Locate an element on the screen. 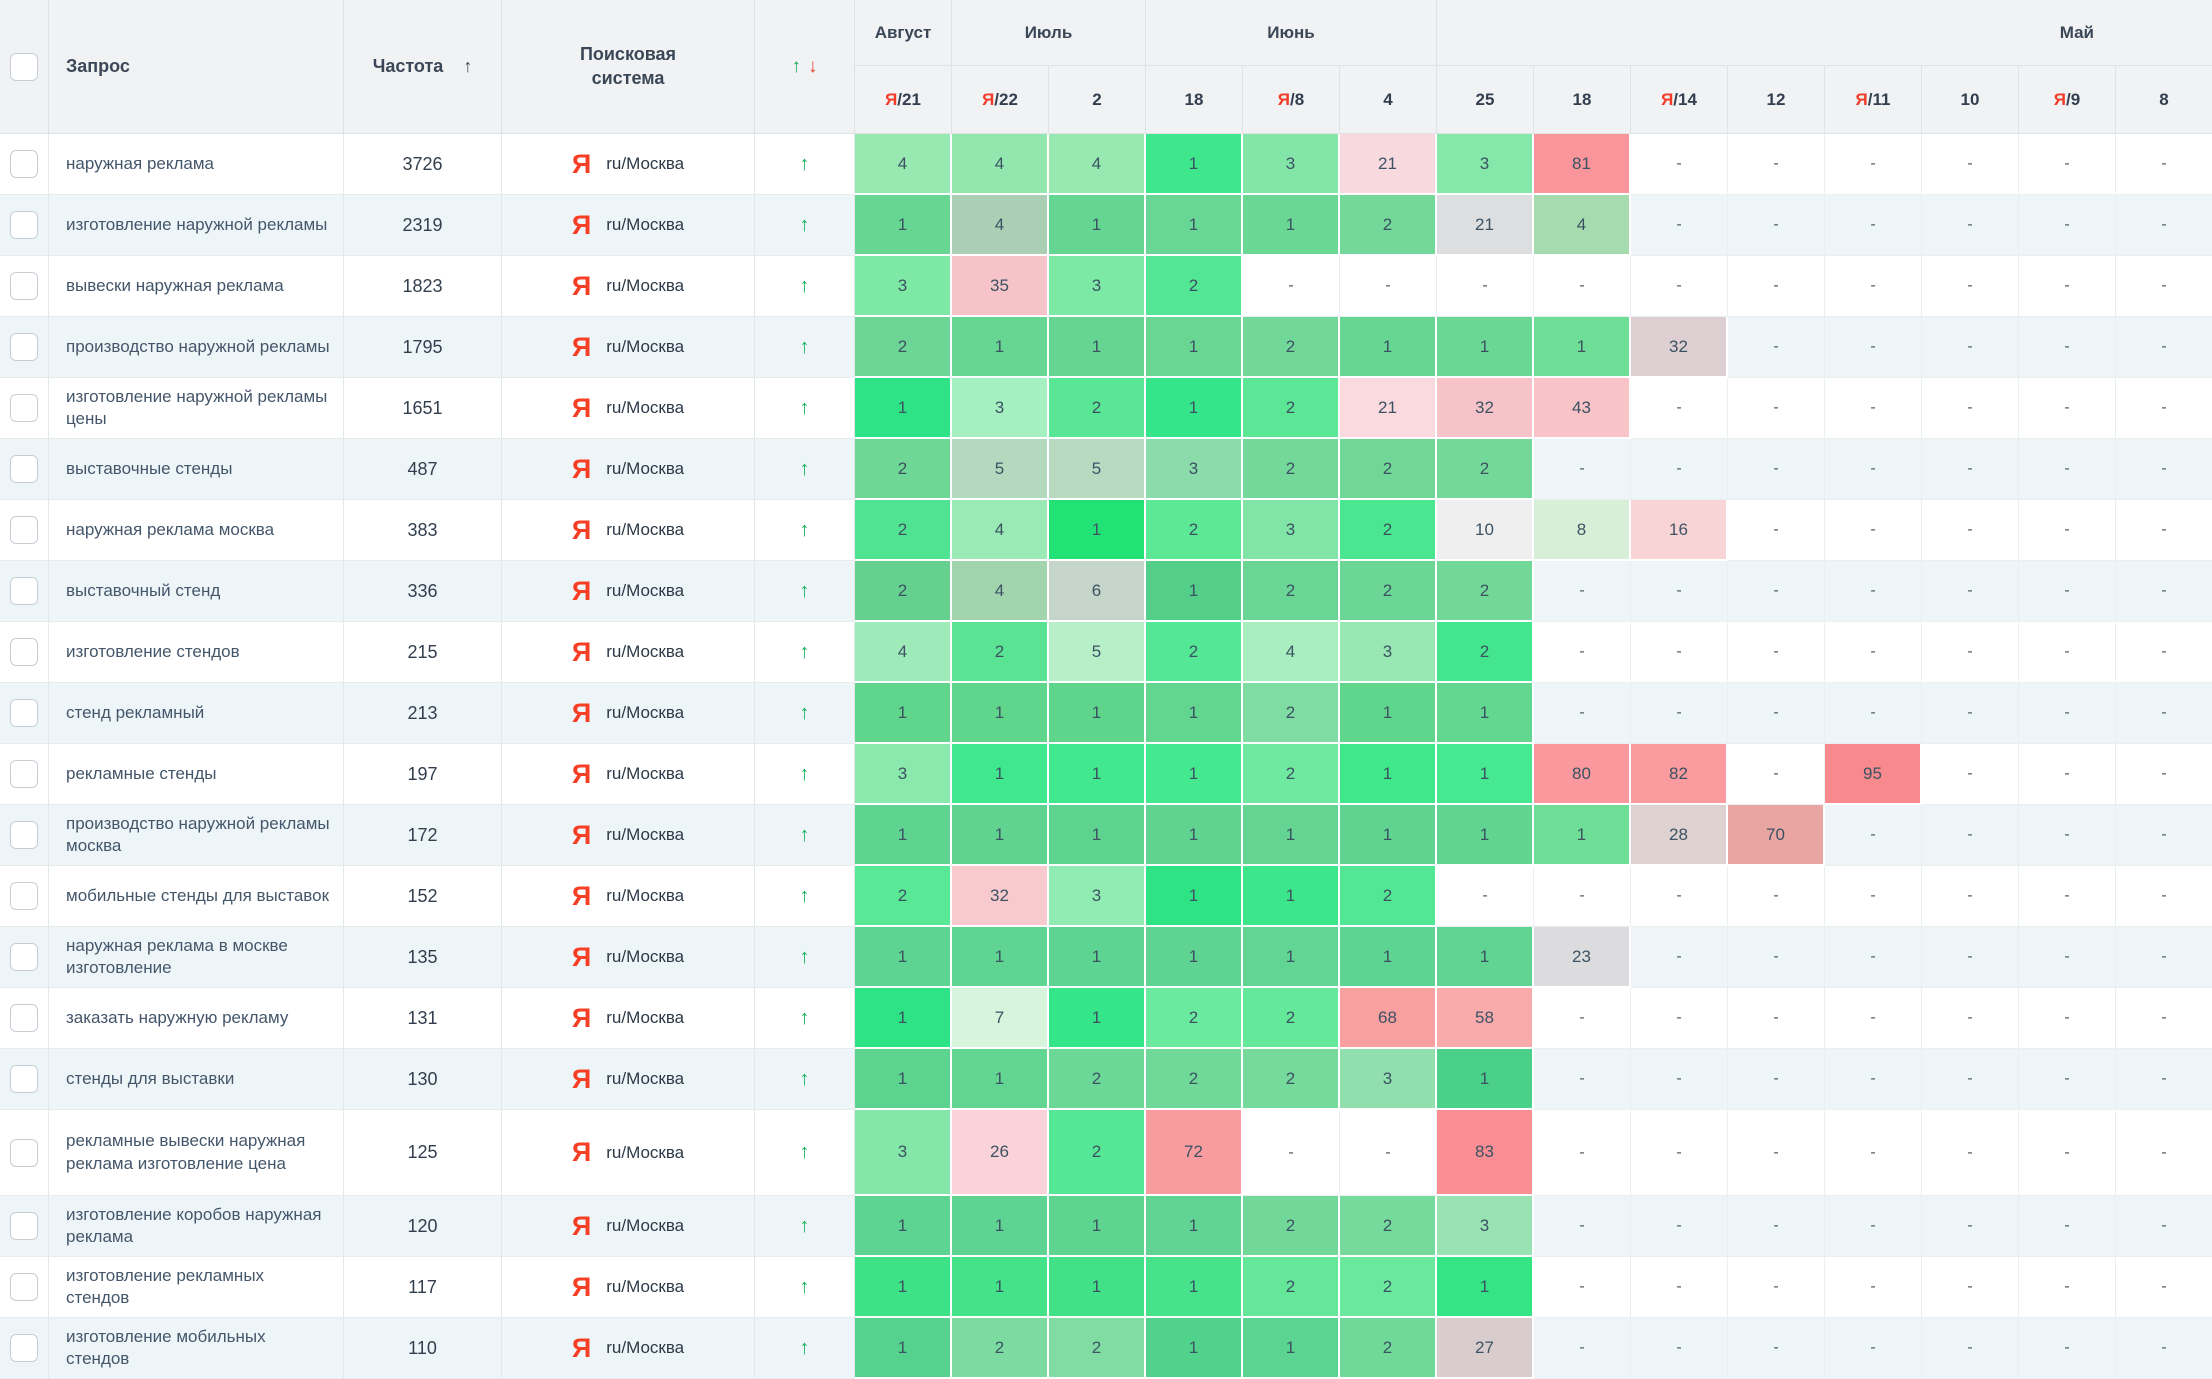 The height and width of the screenshot is (1379, 2212). date-column-header: Я/8 is located at coordinates (1291, 100).